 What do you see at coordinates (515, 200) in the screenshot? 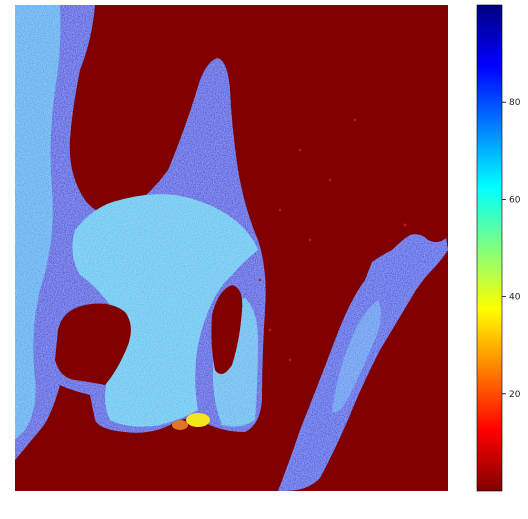
I see `colorbar-tick-label: 60` at bounding box center [515, 200].